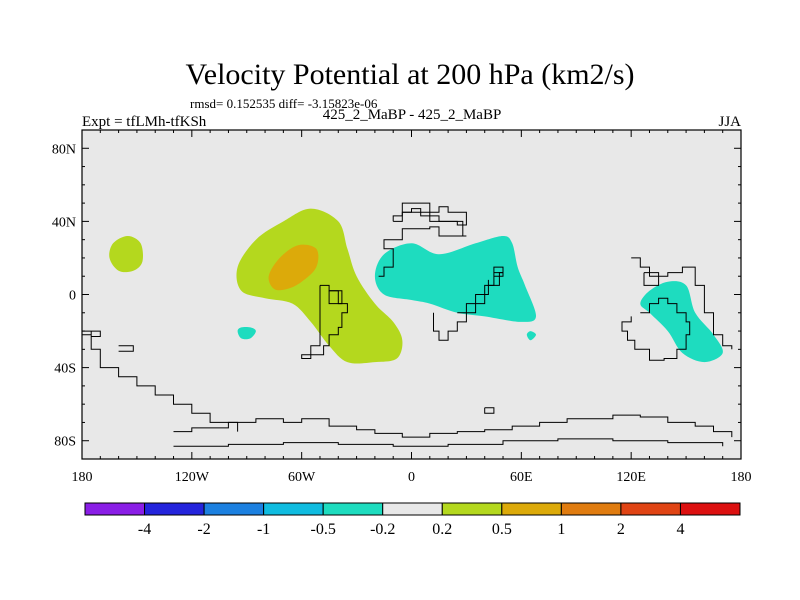 The image size is (800, 600). What do you see at coordinates (495, 279) in the screenshot?
I see `madagascar-outline` at bounding box center [495, 279].